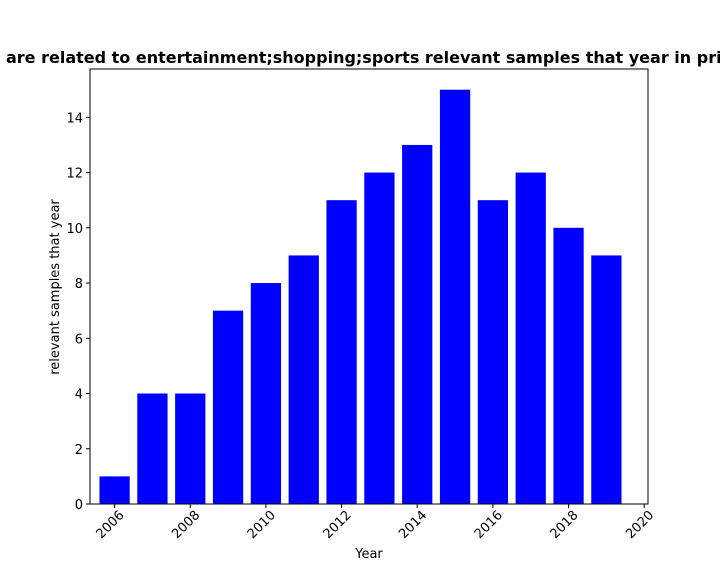  I want to click on y-tick-label: 2, so click(79, 450).